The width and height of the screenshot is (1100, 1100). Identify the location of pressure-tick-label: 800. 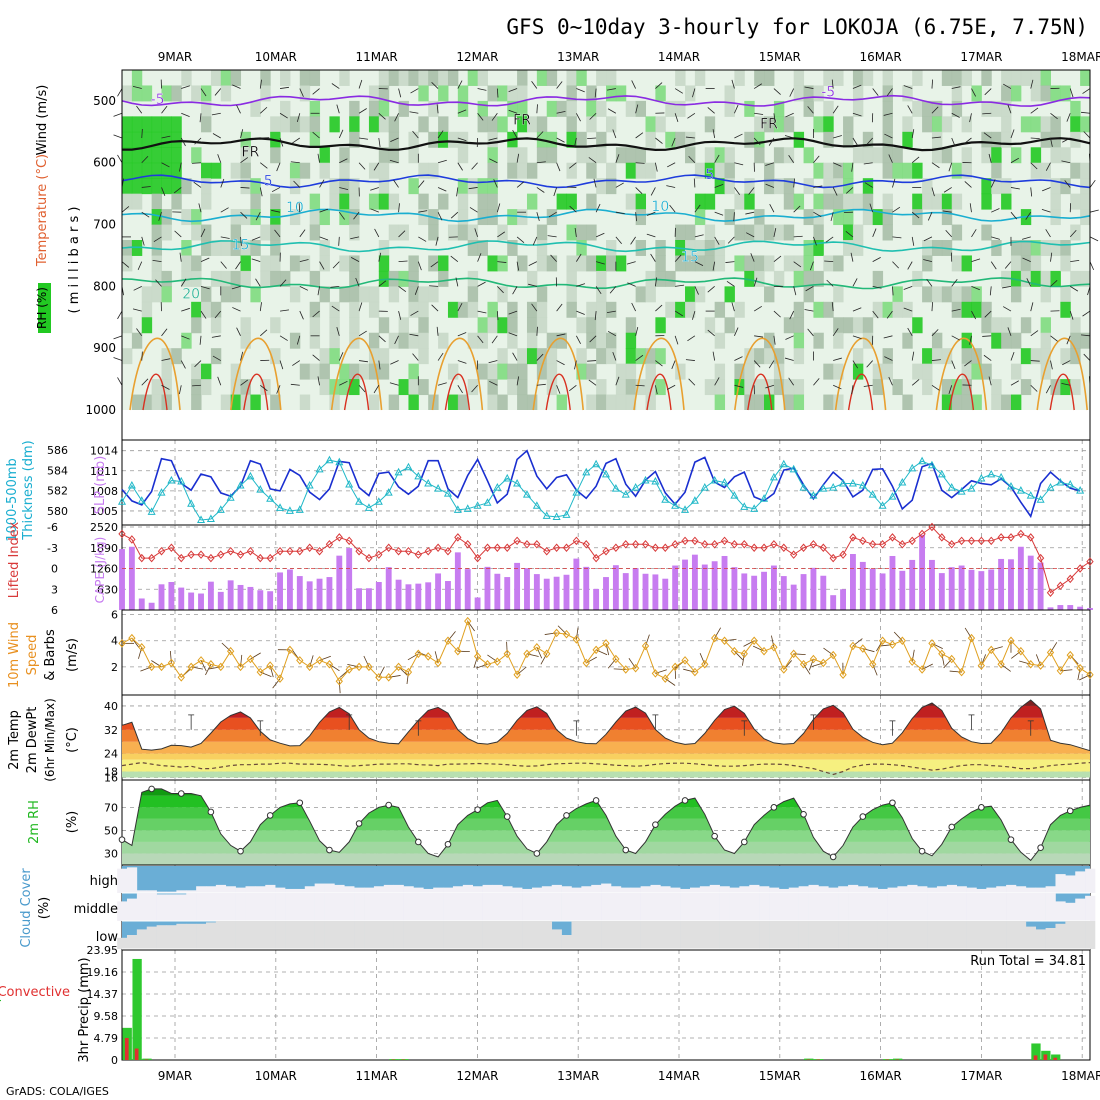
(104, 286).